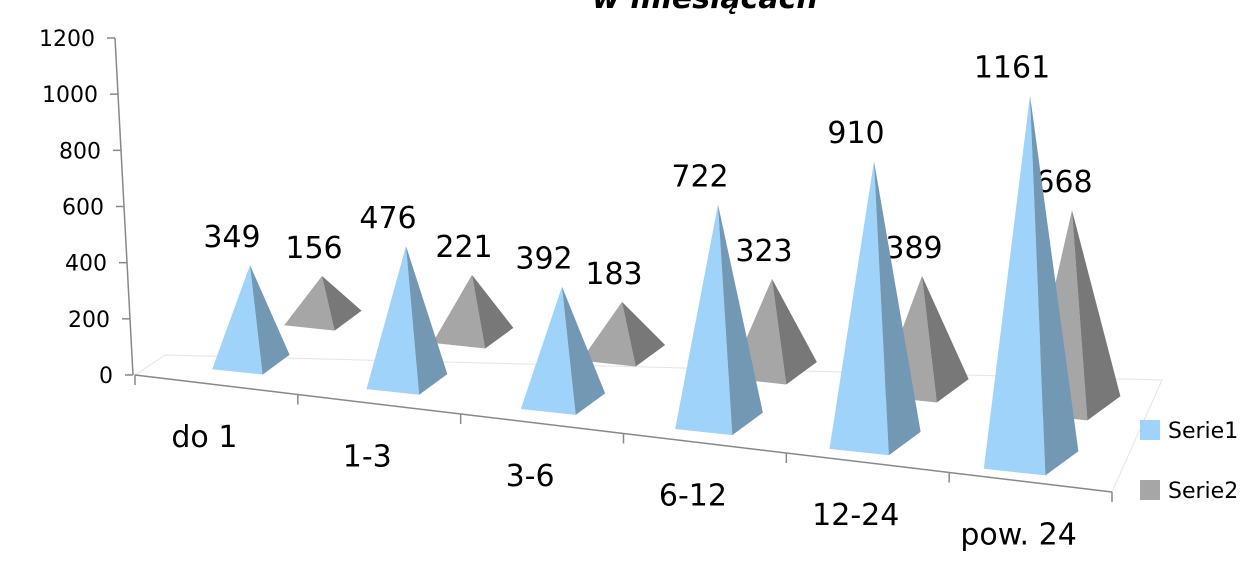 The width and height of the screenshot is (1258, 562). Describe the element at coordinates (80, 151) in the screenshot. I see `y-tick-label: 800` at that location.